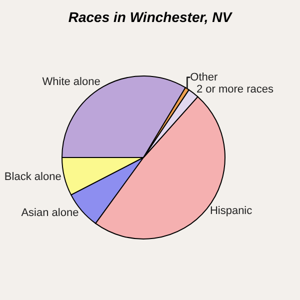  Describe the element at coordinates (231, 211) in the screenshot. I see `slice-label: Hispanic` at that location.